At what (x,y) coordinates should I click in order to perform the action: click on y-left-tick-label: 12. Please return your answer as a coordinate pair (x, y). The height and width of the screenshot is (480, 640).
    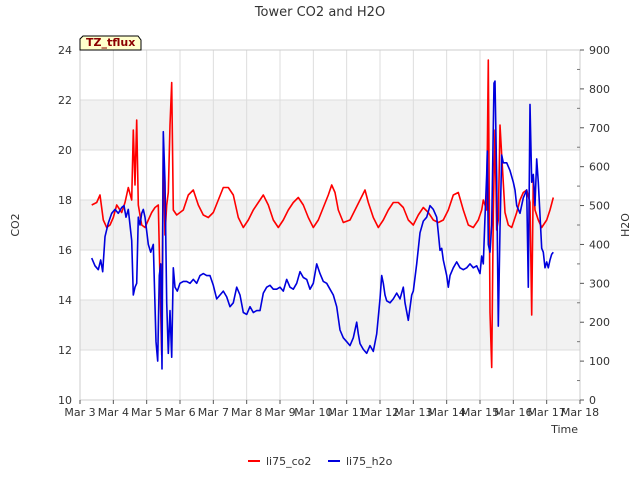
    Looking at the image, I should click on (65, 350).